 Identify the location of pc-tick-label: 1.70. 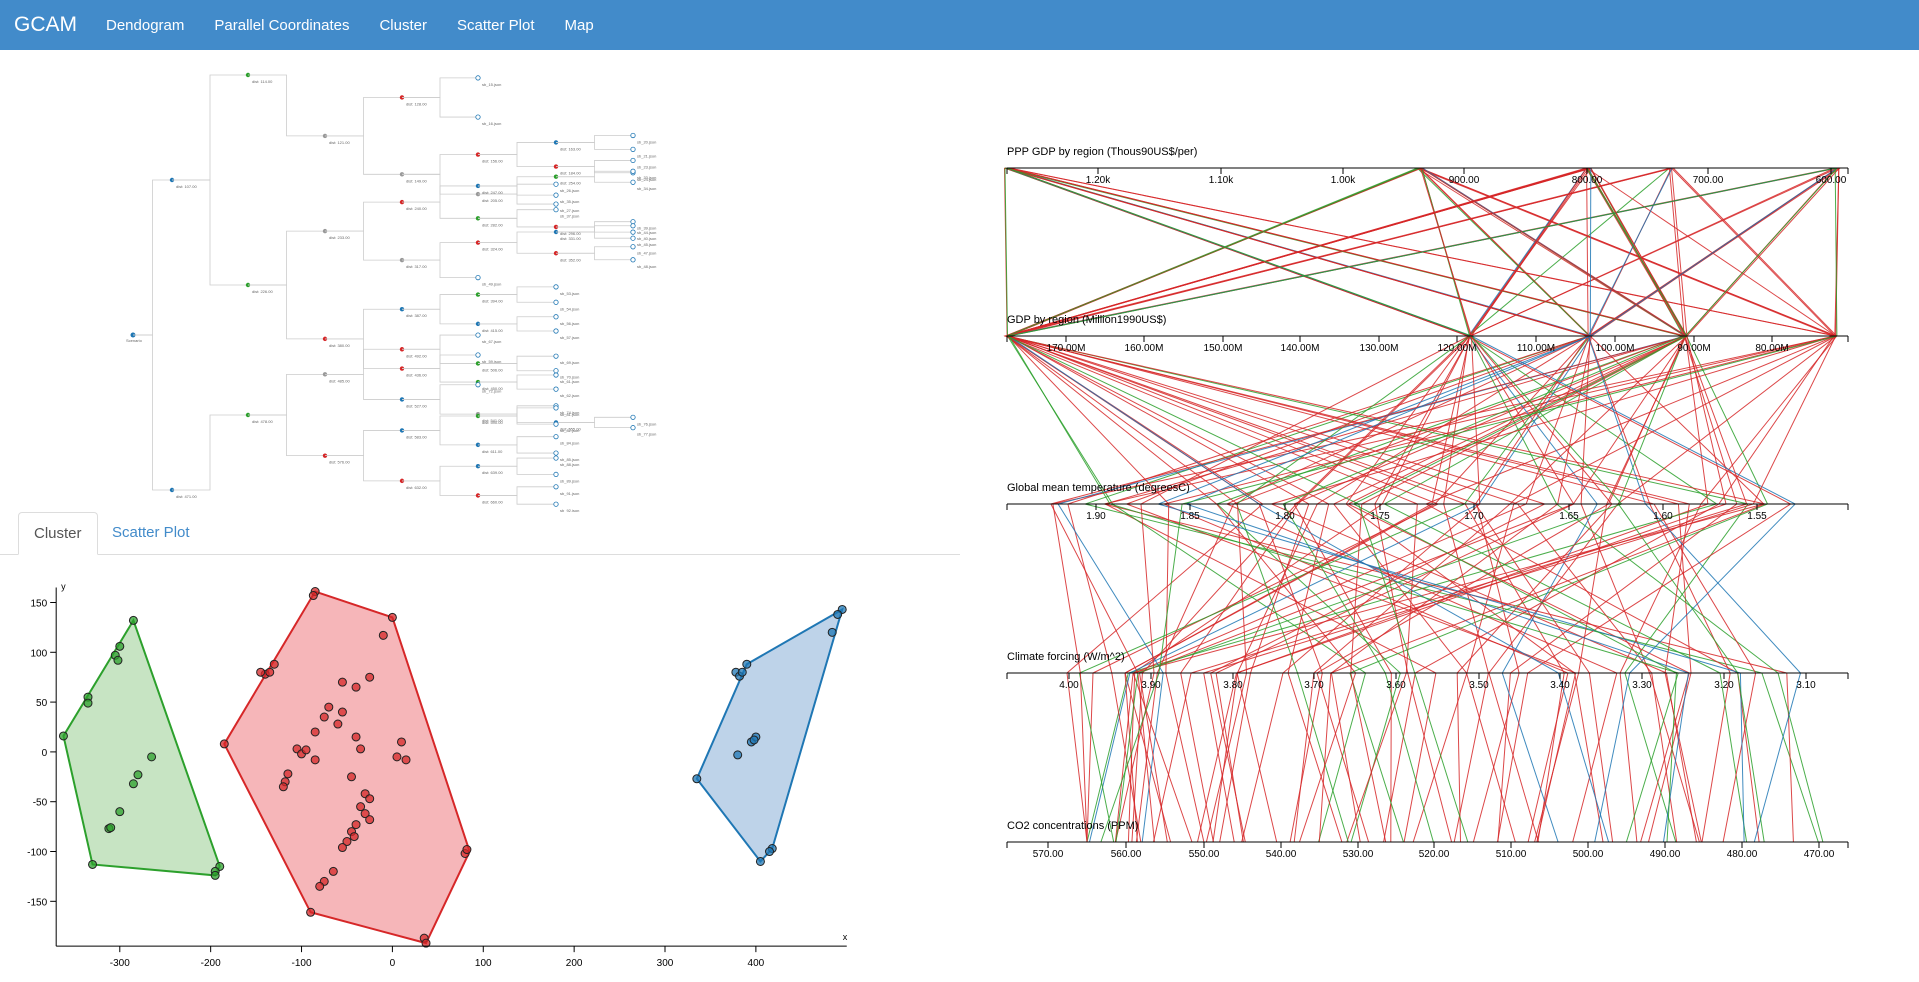
(1474, 516).